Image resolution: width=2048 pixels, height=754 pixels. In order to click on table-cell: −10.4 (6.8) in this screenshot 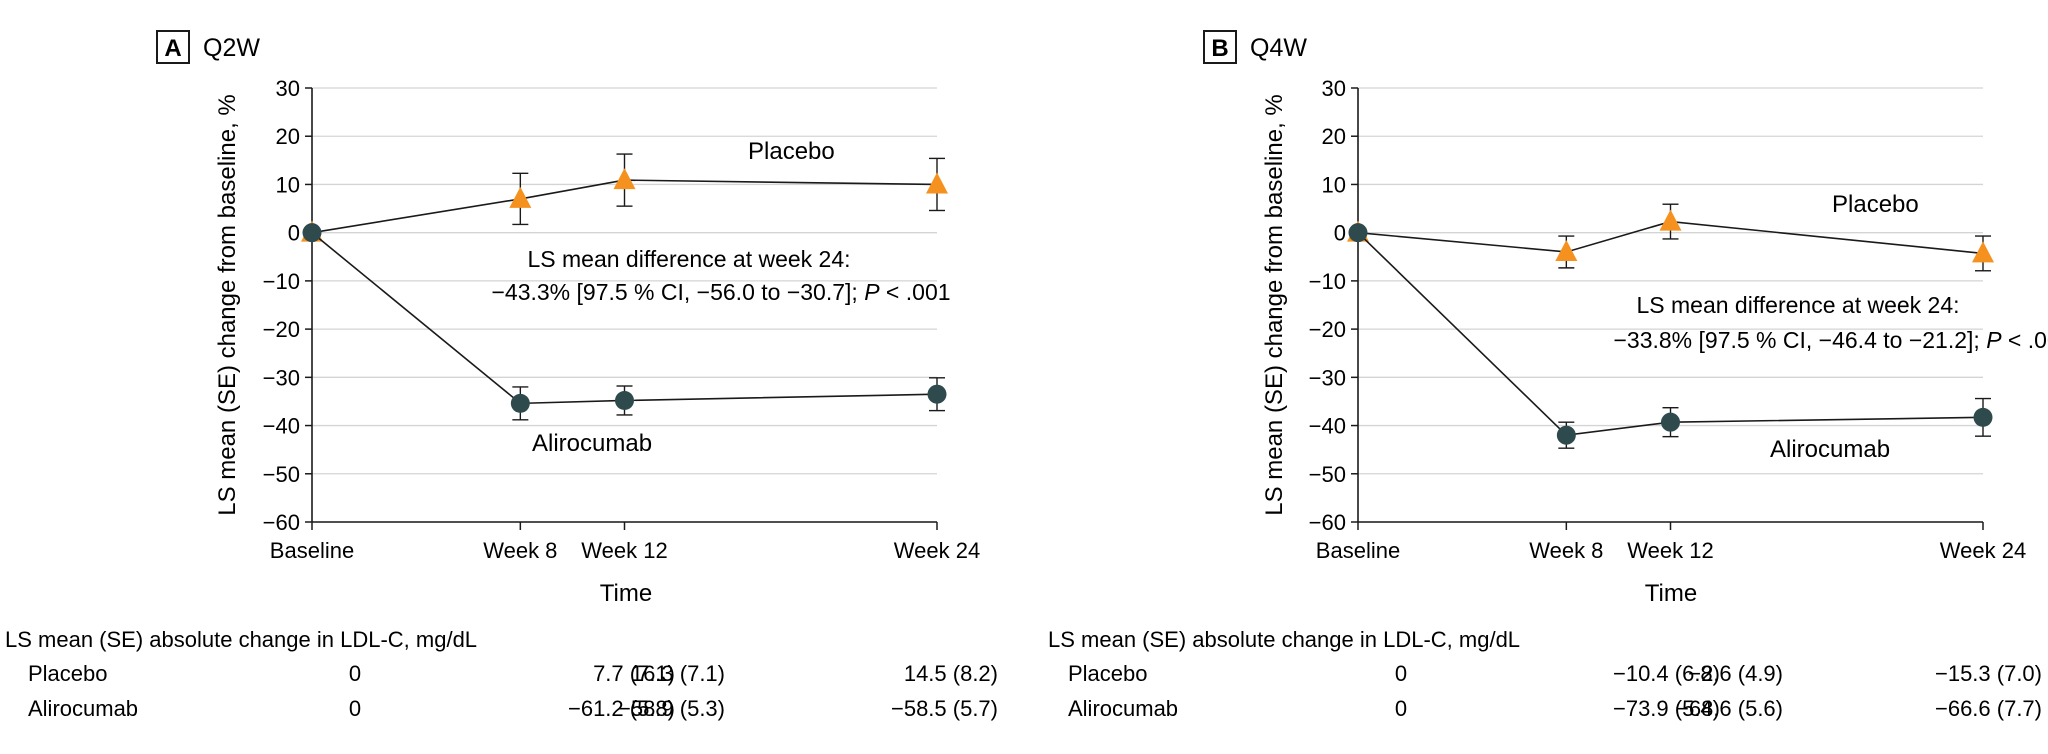, I will do `click(1666, 673)`.